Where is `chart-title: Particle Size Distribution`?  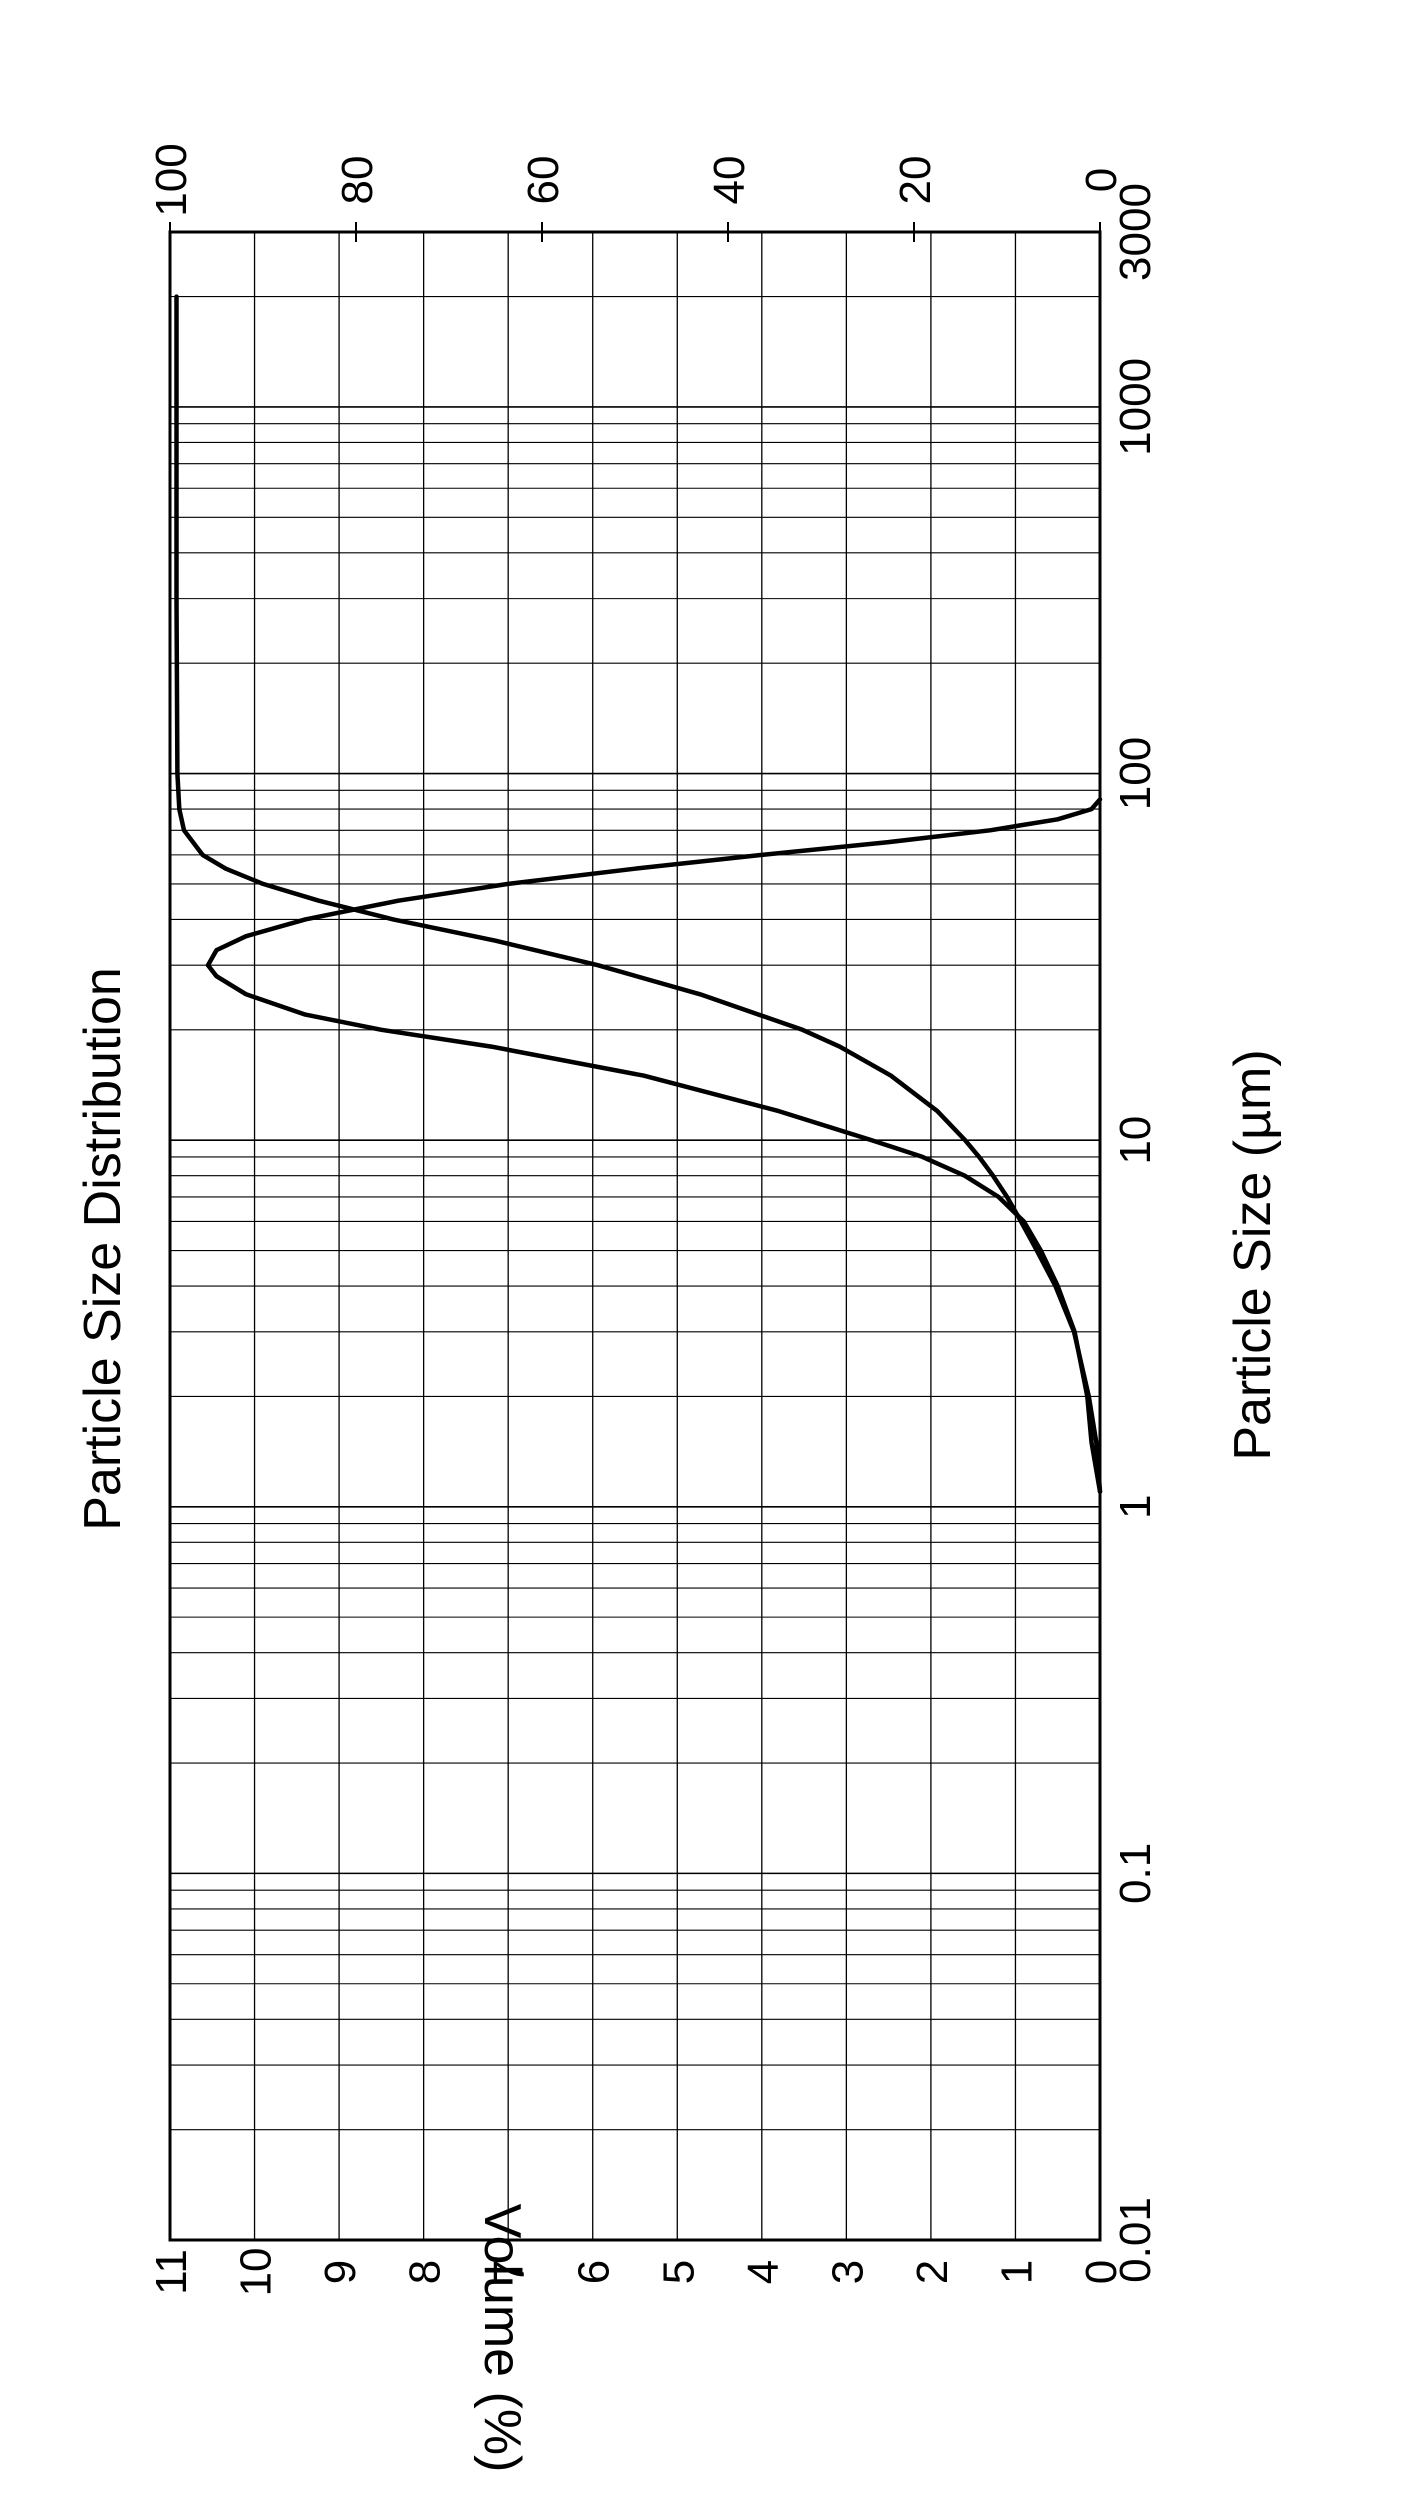 chart-title: Particle Size Distribution is located at coordinates (103, 1249).